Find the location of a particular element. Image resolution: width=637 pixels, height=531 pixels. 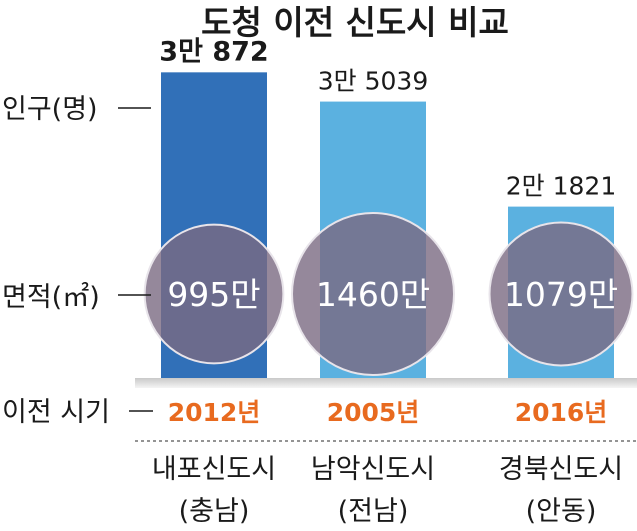

baseline is located at coordinates (386, 383).